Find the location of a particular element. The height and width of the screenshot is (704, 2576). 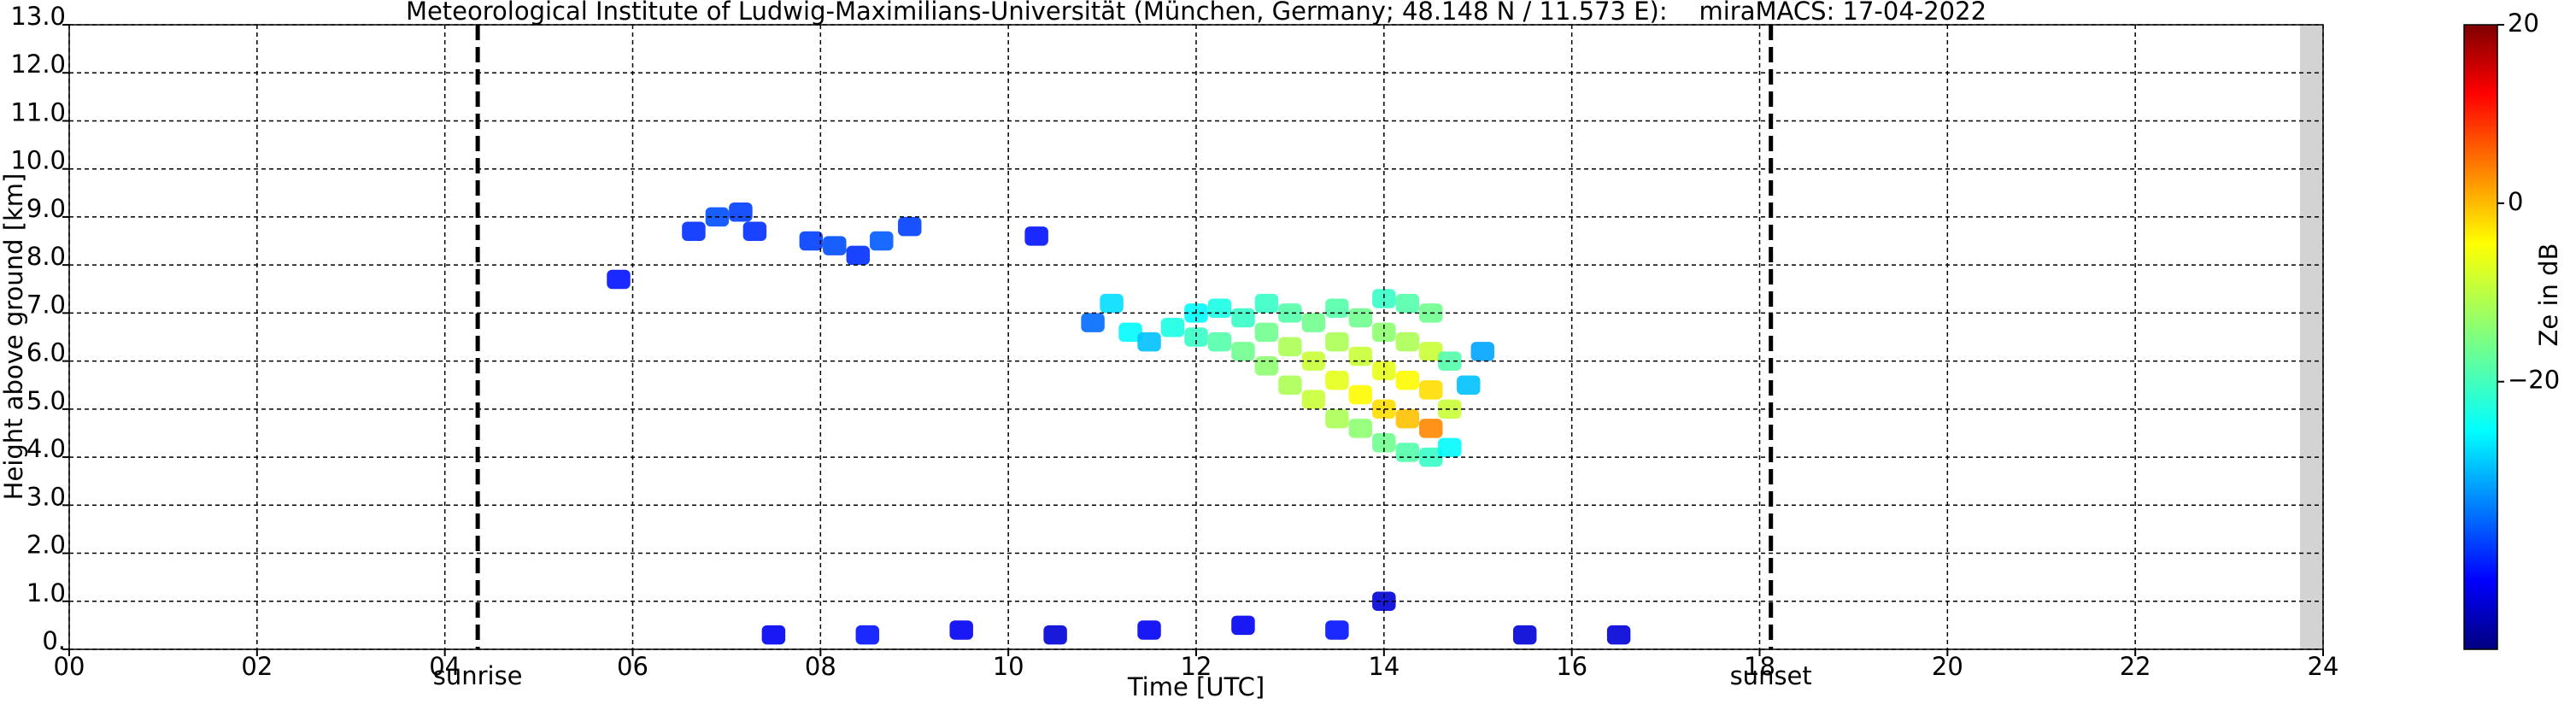

x-axis-label: Time [UTC] is located at coordinates (1196, 686).